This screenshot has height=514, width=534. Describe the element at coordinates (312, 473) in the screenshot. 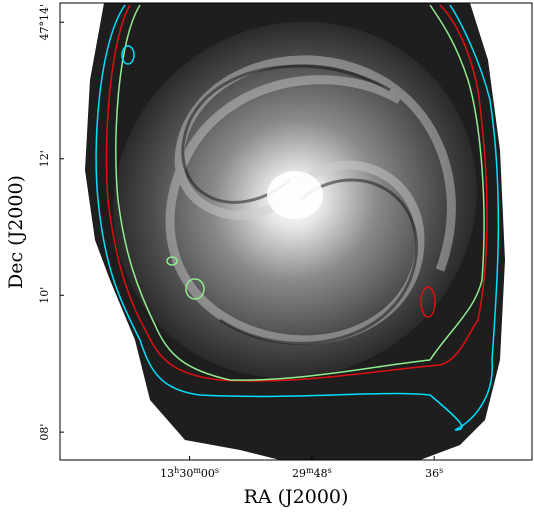

I see `x-tick-label: 29m48s` at that location.